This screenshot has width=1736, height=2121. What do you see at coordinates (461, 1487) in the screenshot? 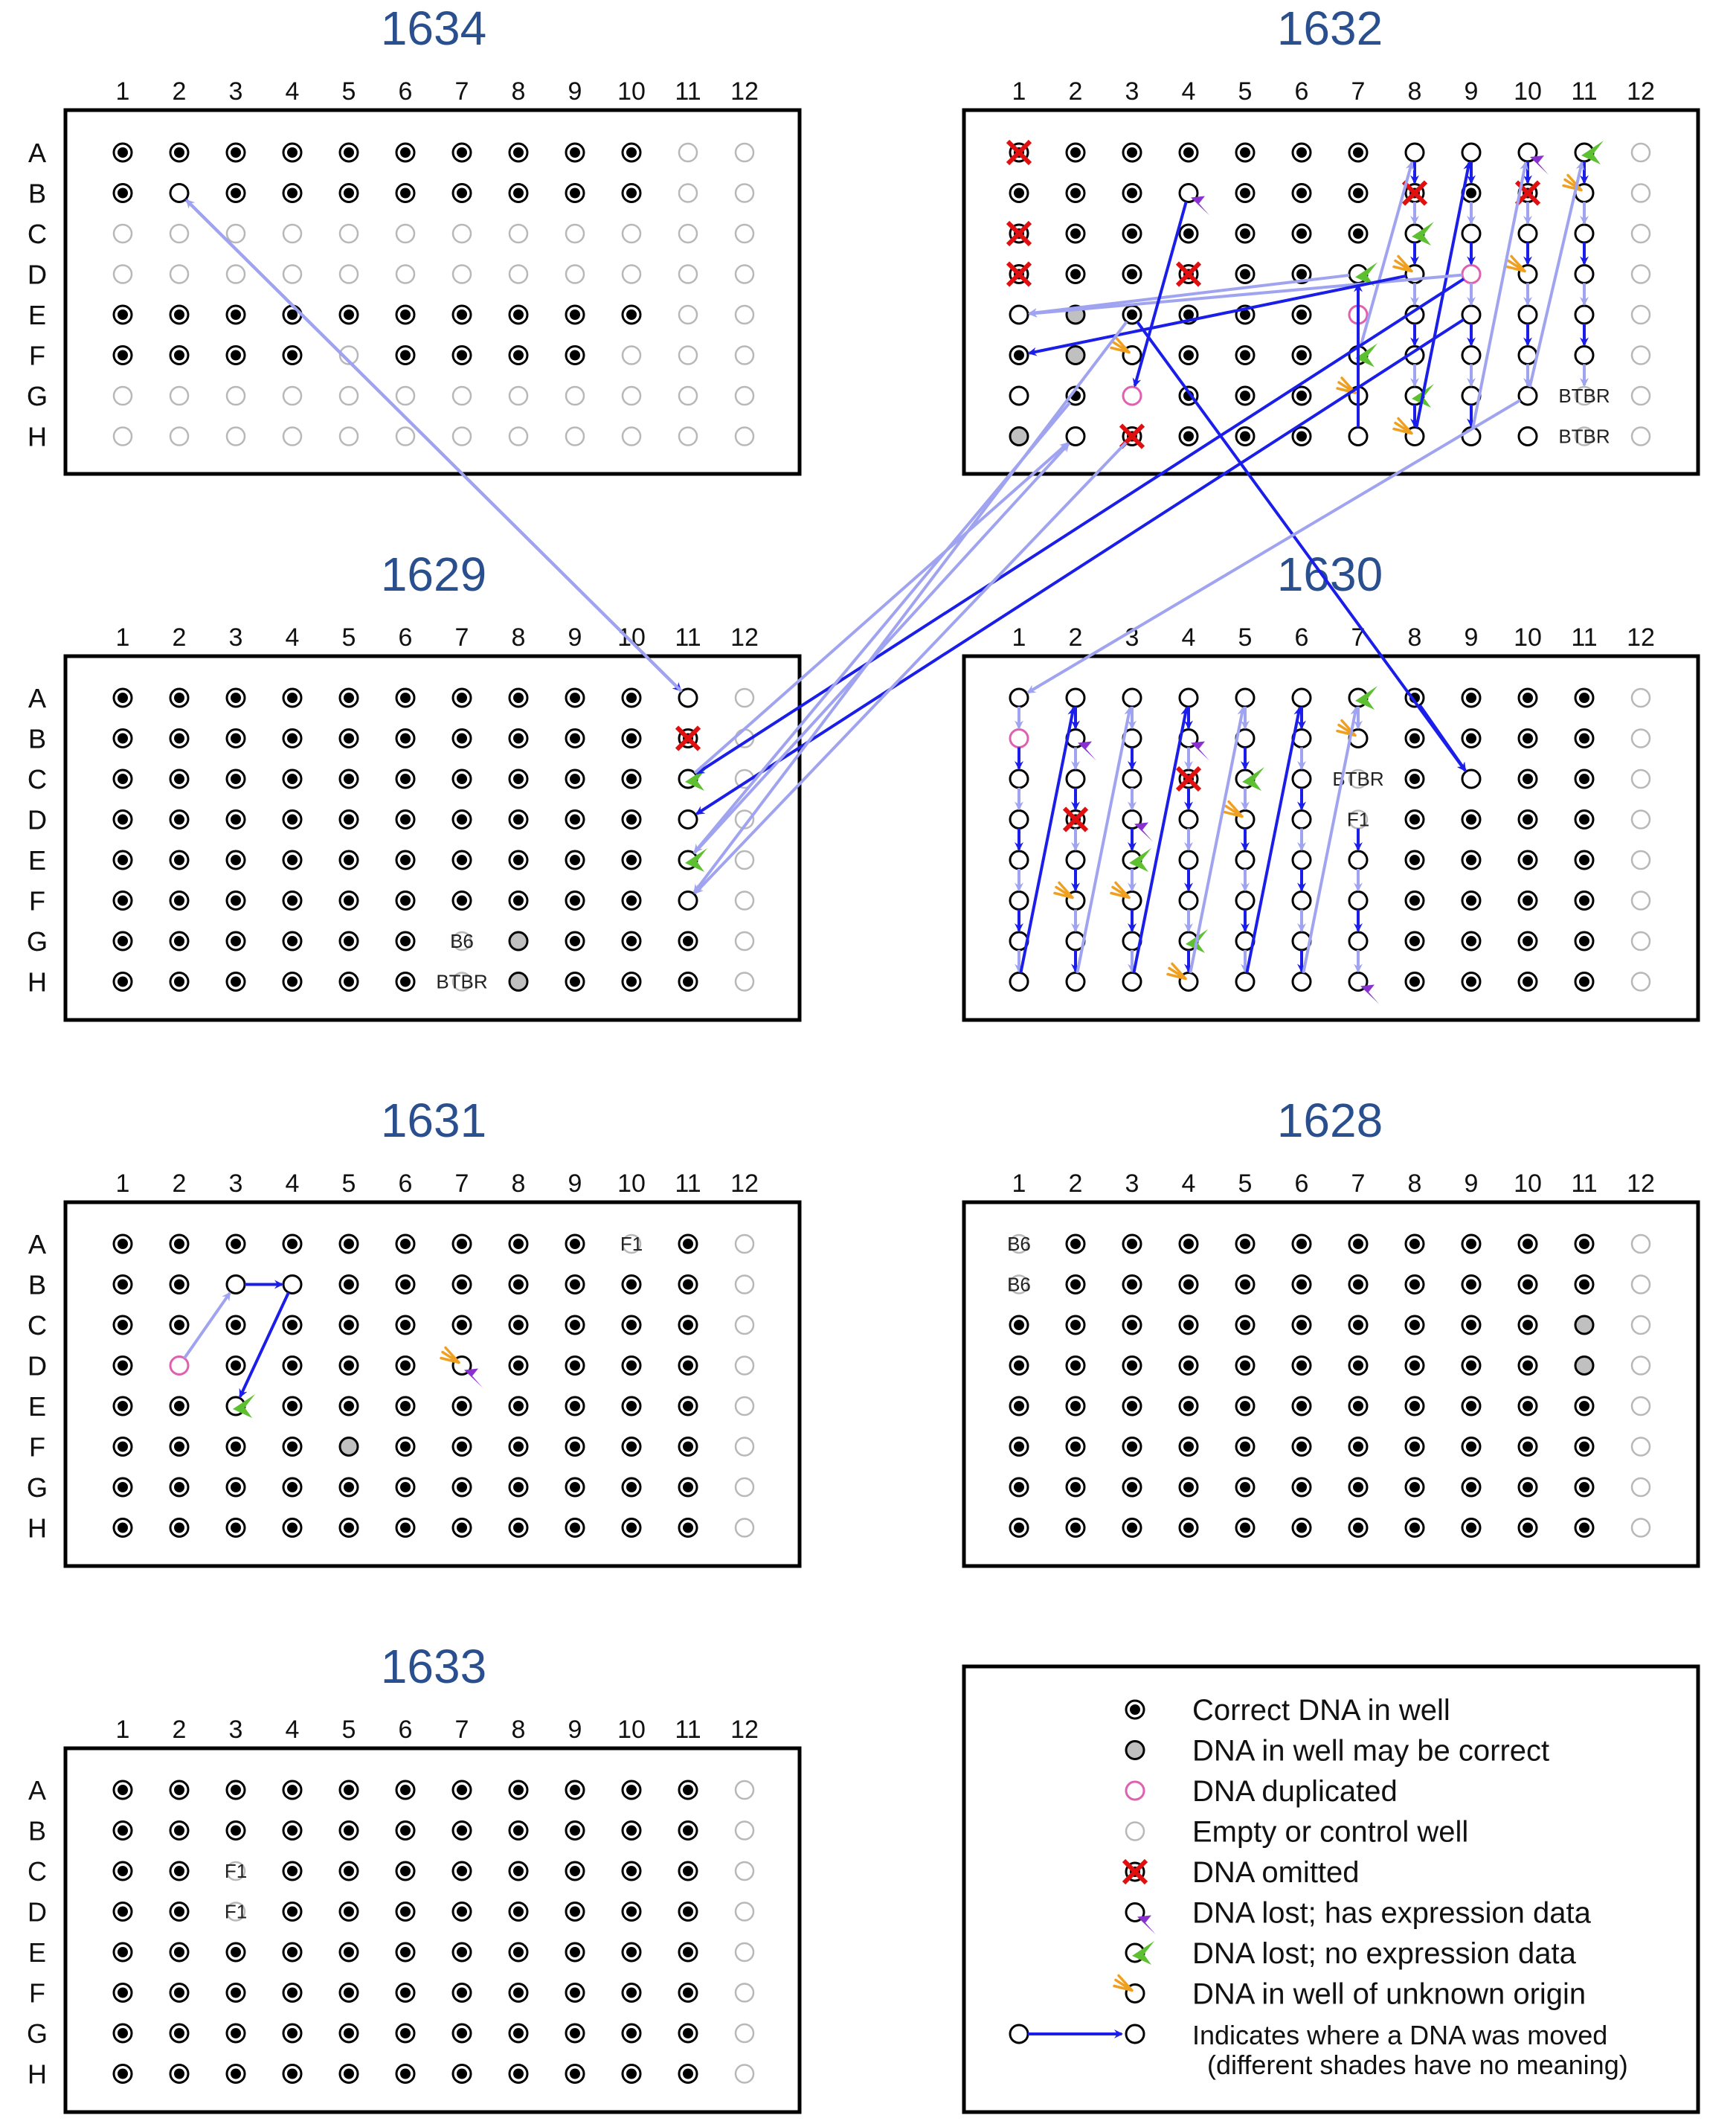
I see `well-G7` at bounding box center [461, 1487].